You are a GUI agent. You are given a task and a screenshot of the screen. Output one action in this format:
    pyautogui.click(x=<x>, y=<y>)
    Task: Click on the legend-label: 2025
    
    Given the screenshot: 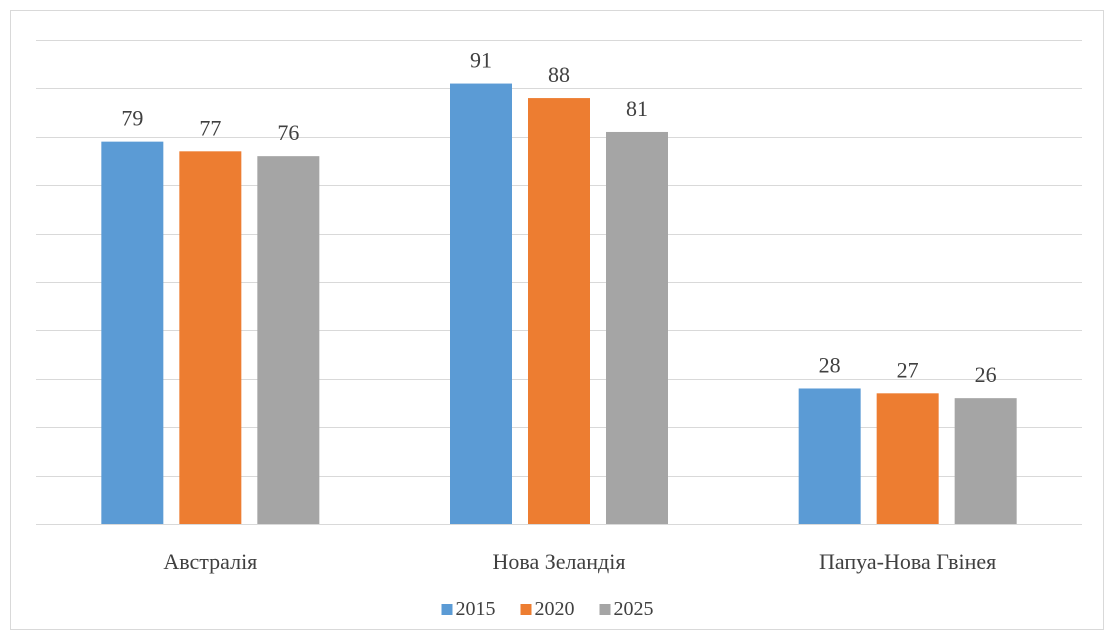 What is the action you would take?
    pyautogui.click(x=634, y=609)
    